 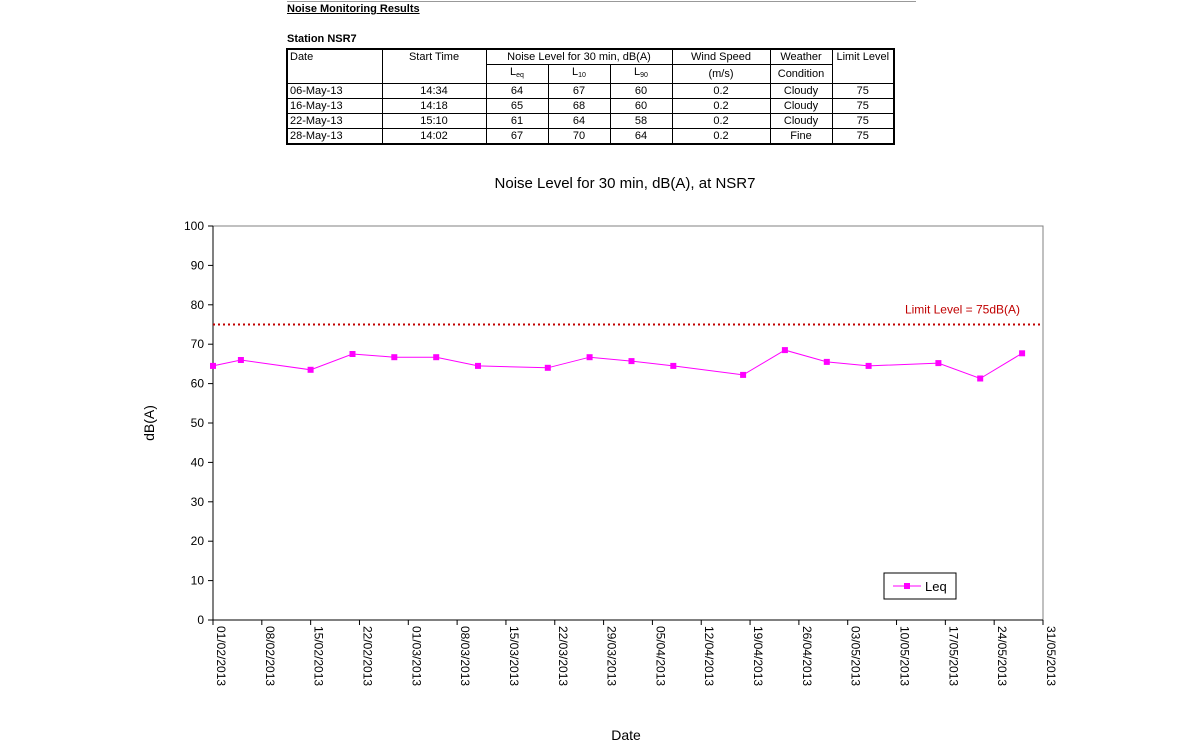 I want to click on y-tick-label: 80, so click(x=198, y=305).